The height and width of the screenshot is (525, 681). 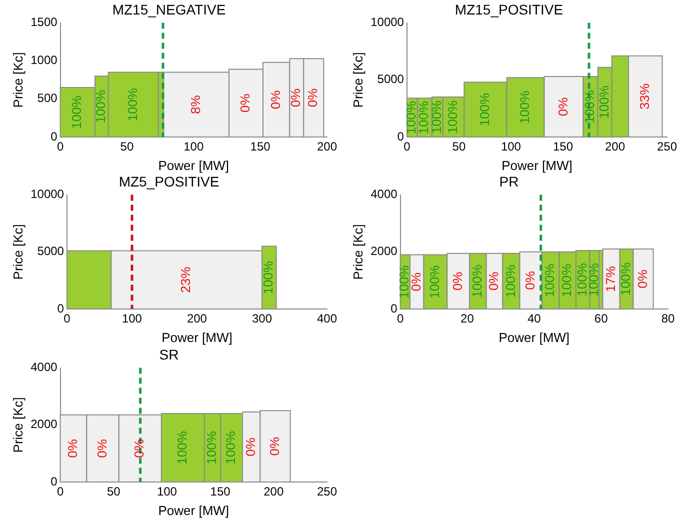 What do you see at coordinates (262, 319) in the screenshot?
I see `x-tick-label: 300` at bounding box center [262, 319].